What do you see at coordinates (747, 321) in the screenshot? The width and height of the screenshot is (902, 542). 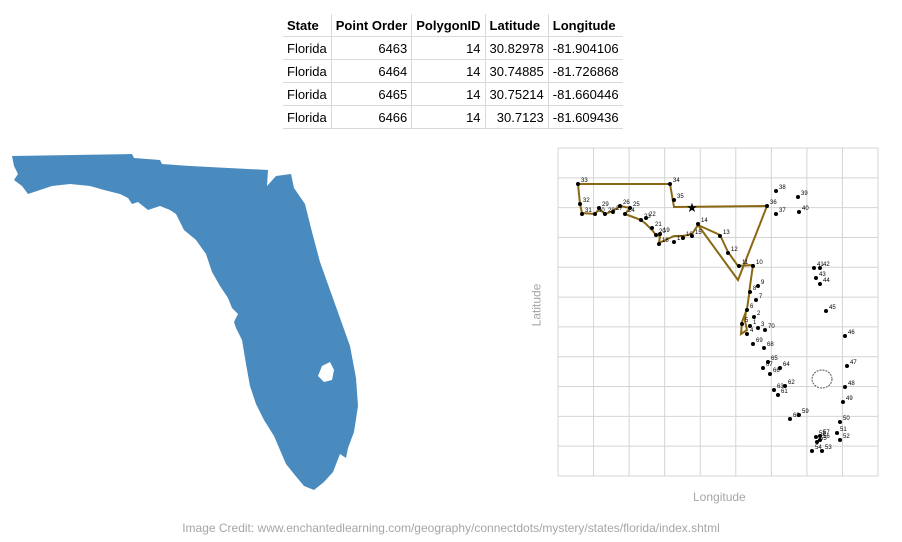 I see `plot-dot-label: 5` at bounding box center [747, 321].